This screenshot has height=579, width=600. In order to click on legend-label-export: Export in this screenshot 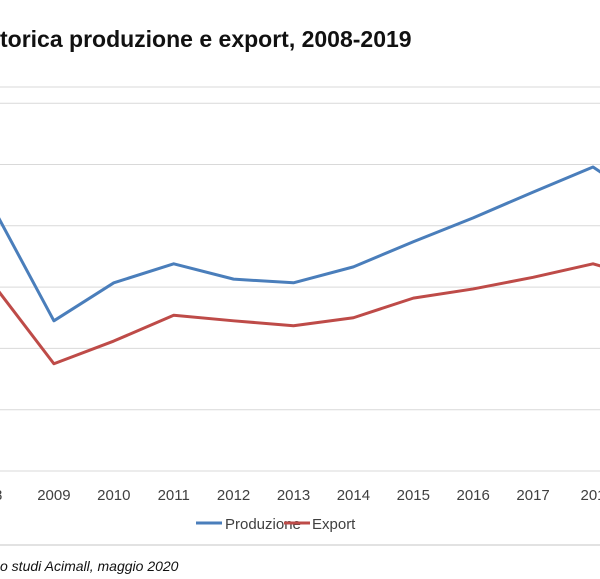, I will do `click(334, 524)`.